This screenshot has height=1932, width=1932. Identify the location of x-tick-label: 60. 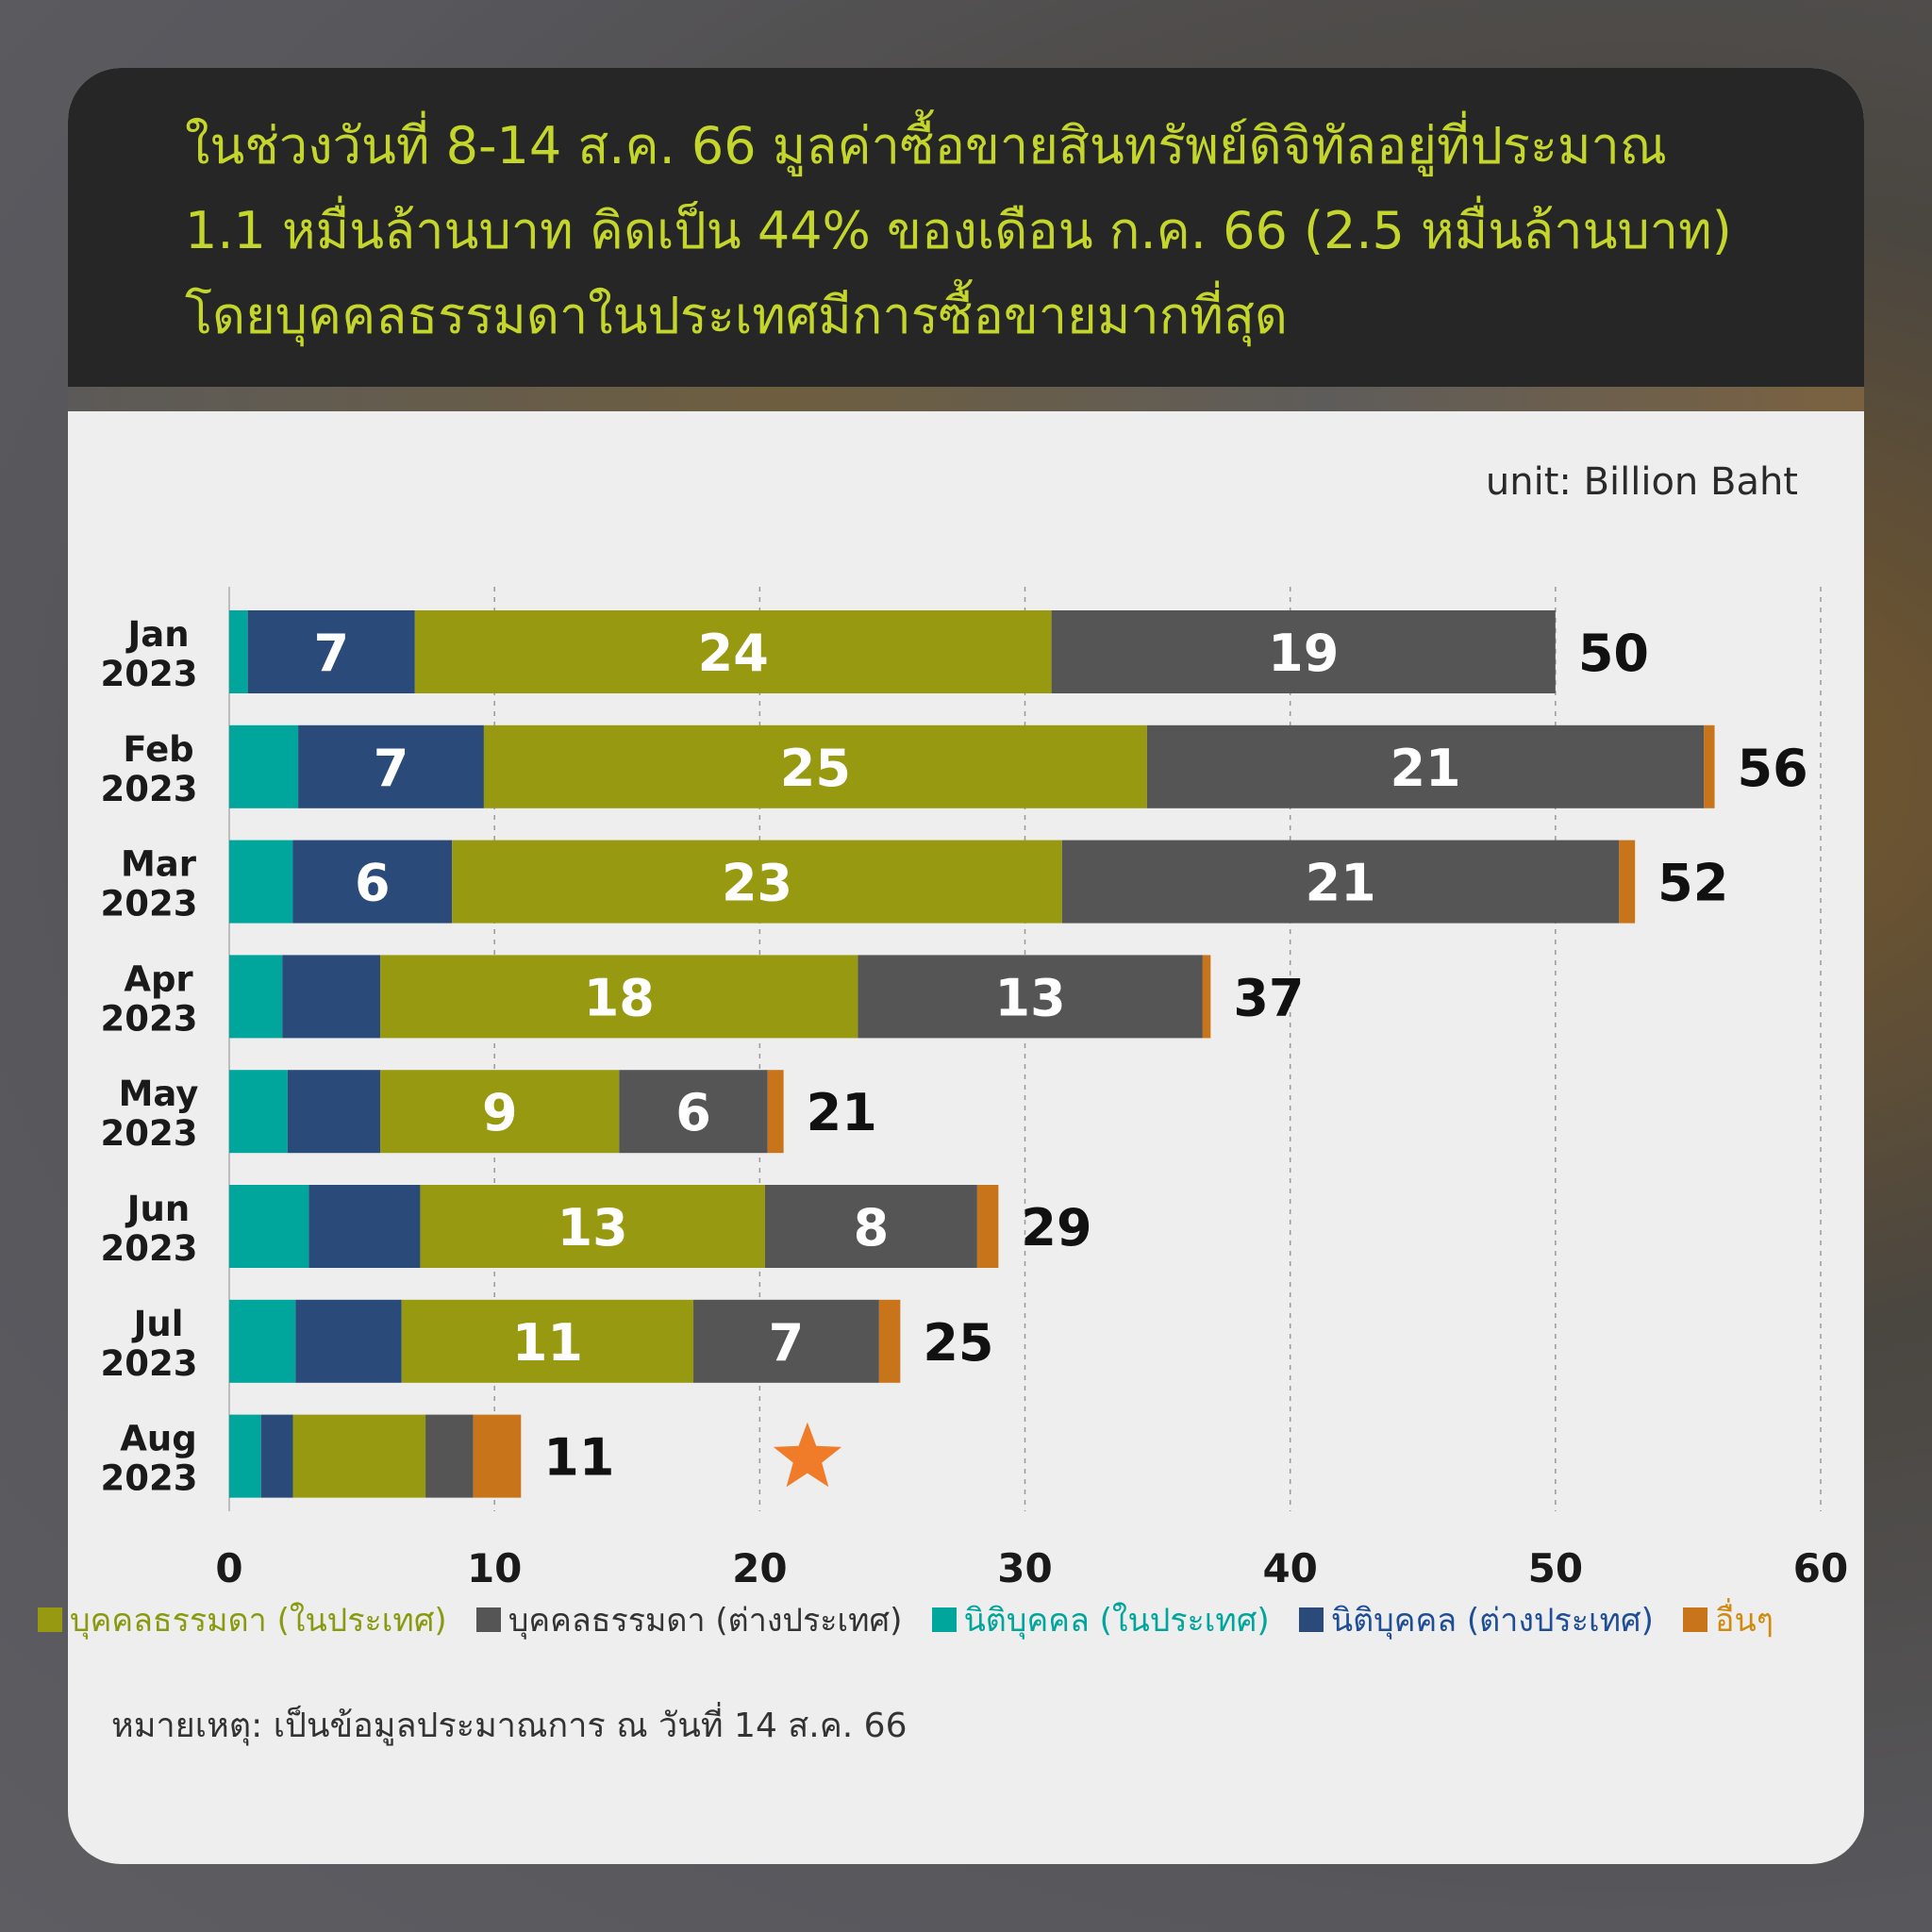
(1821, 1568).